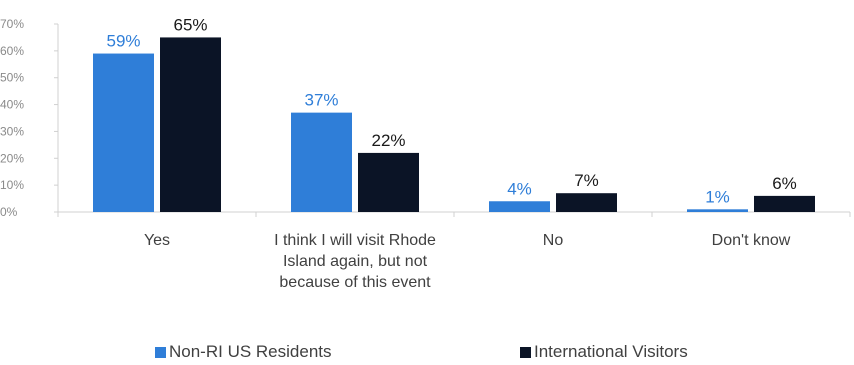 This screenshot has height=365, width=854. Describe the element at coordinates (160, 352) in the screenshot. I see `legend-swatch-non-ri` at that location.